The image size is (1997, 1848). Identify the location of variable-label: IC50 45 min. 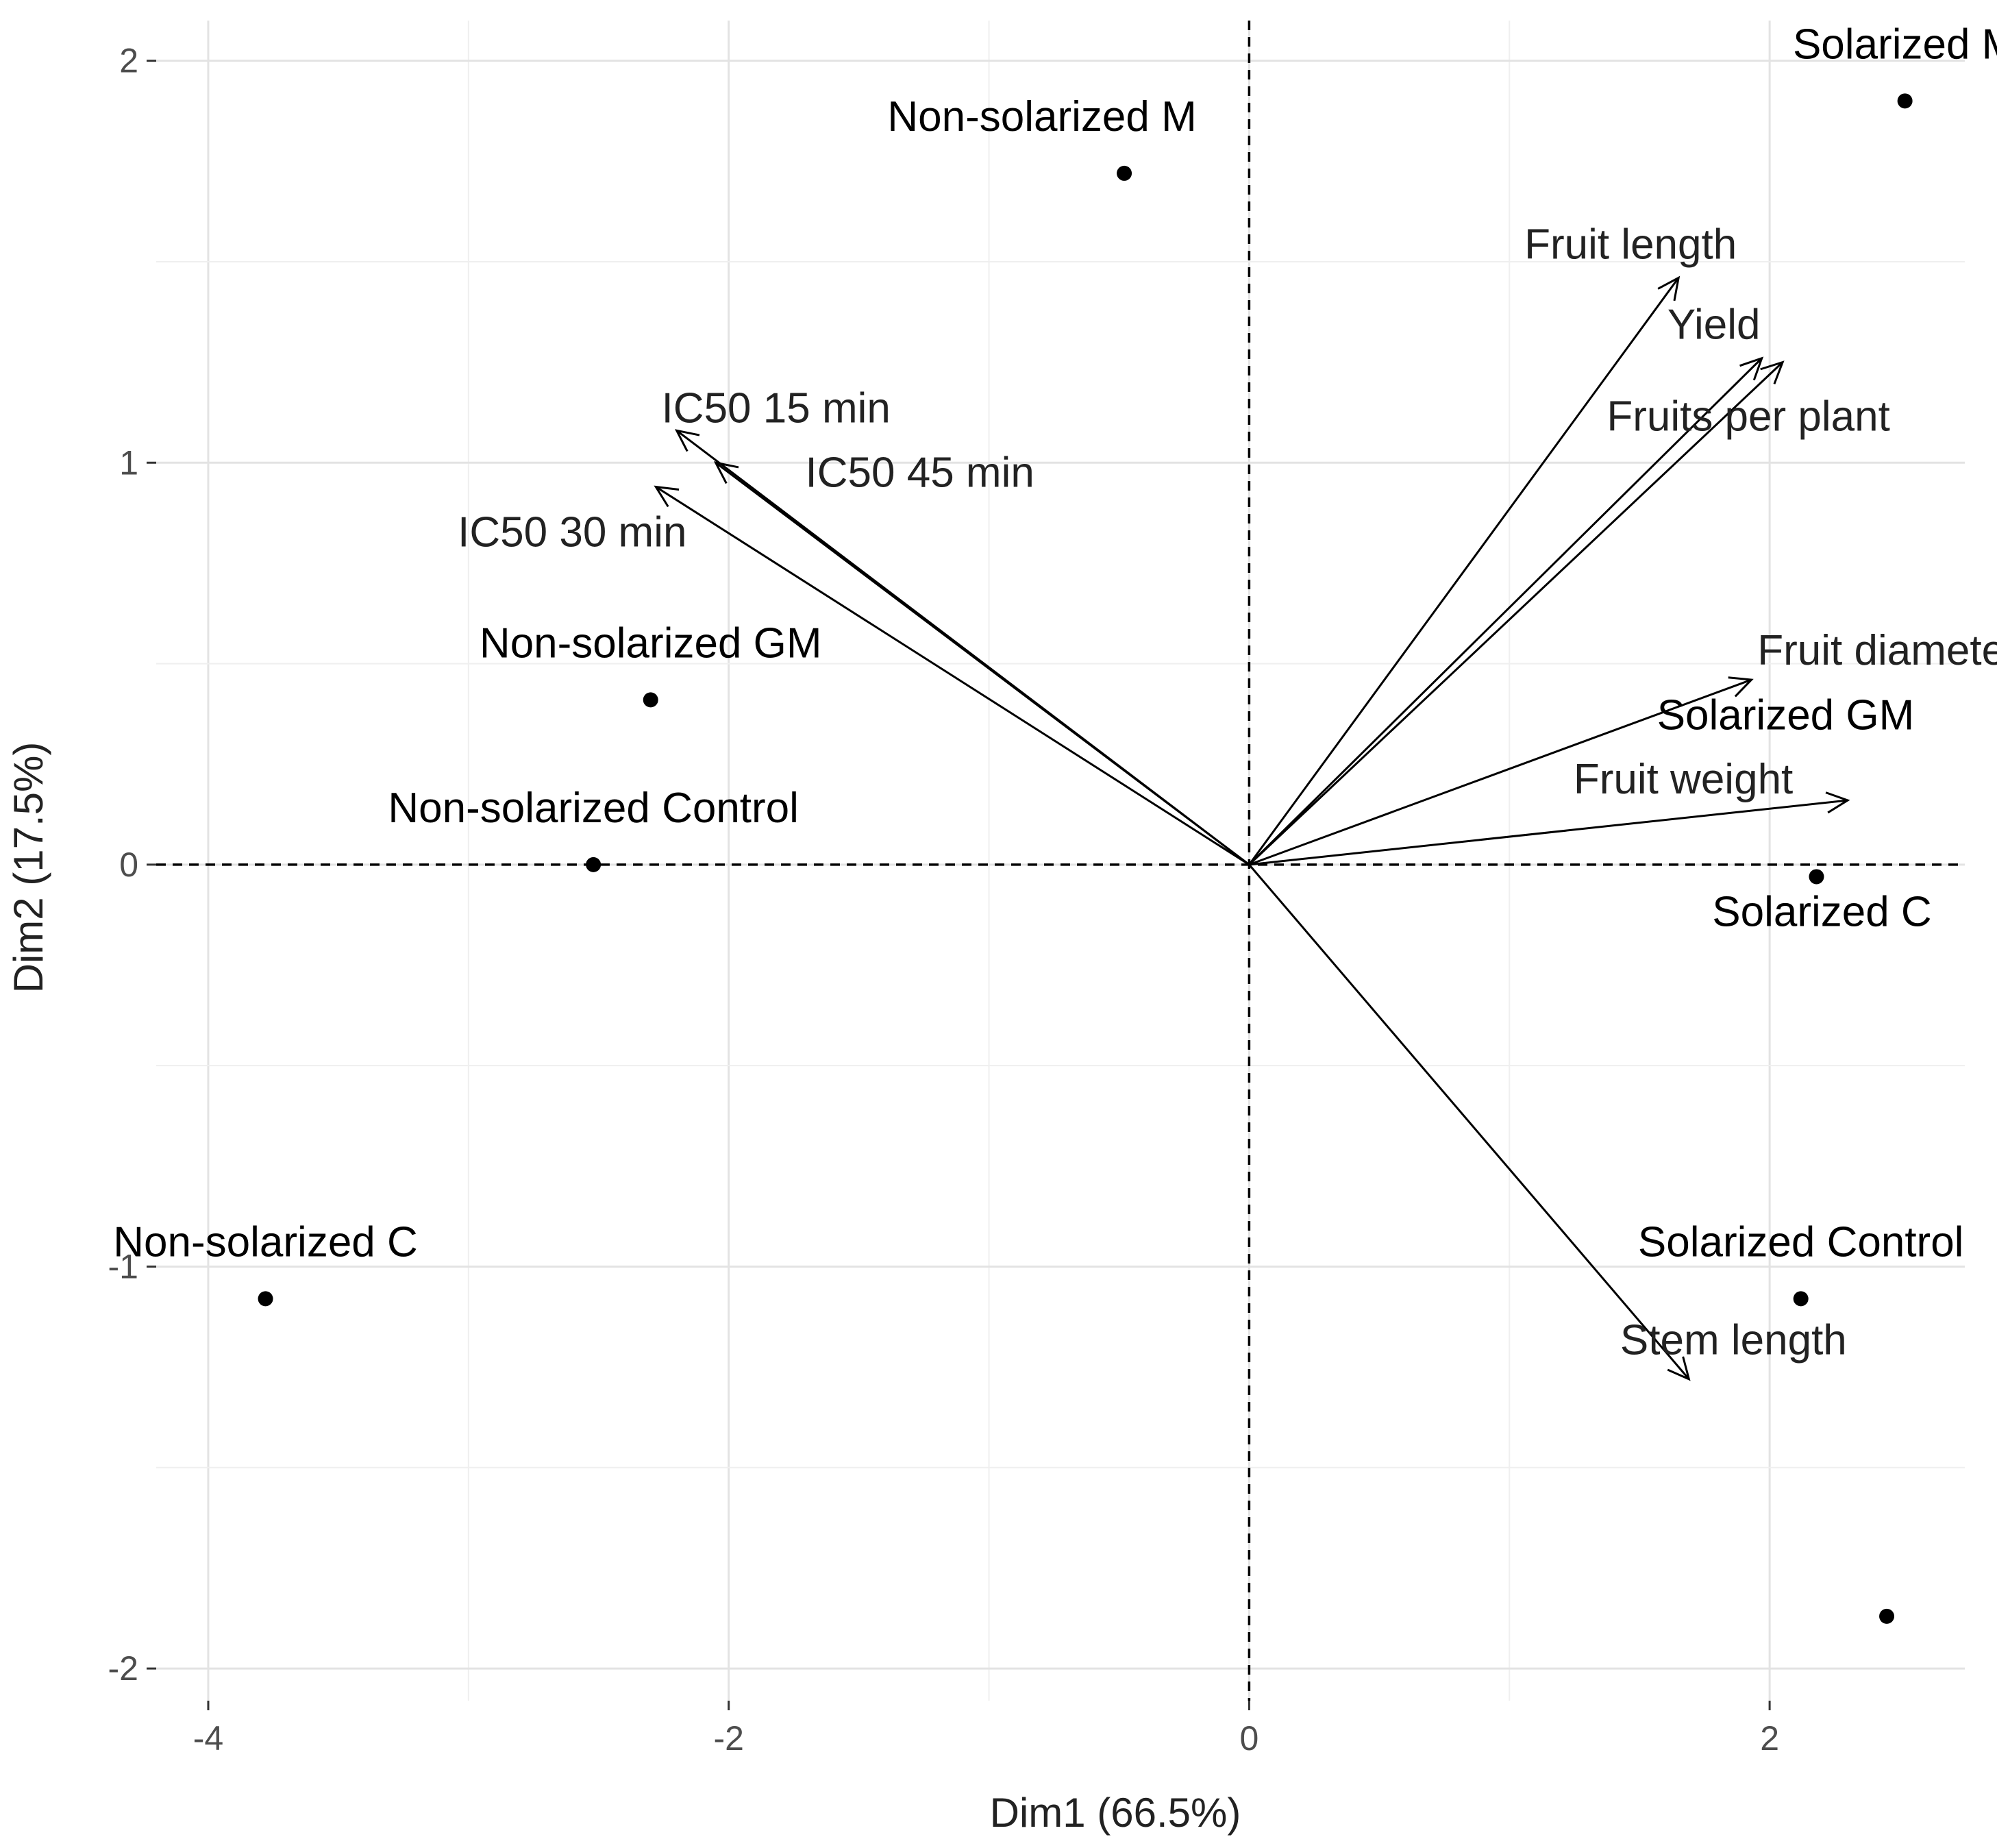
(920, 472).